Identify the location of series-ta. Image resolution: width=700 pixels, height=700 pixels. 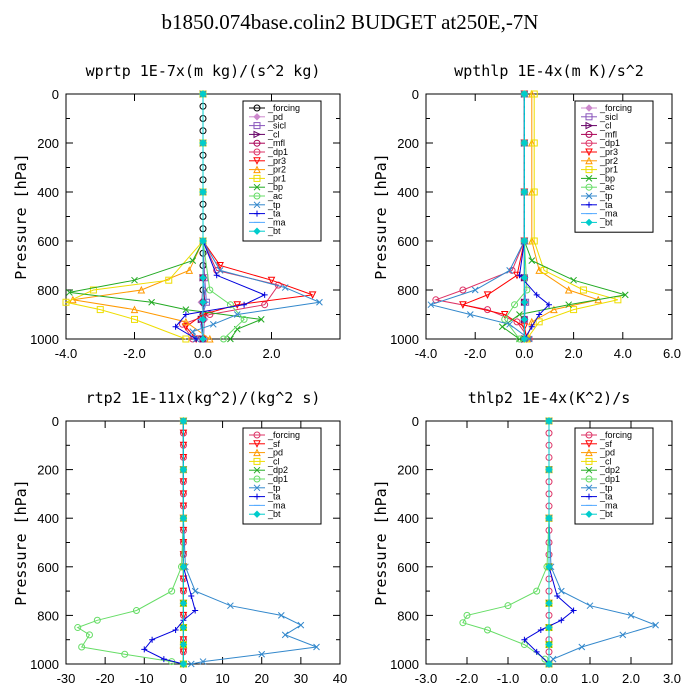
(170, 542).